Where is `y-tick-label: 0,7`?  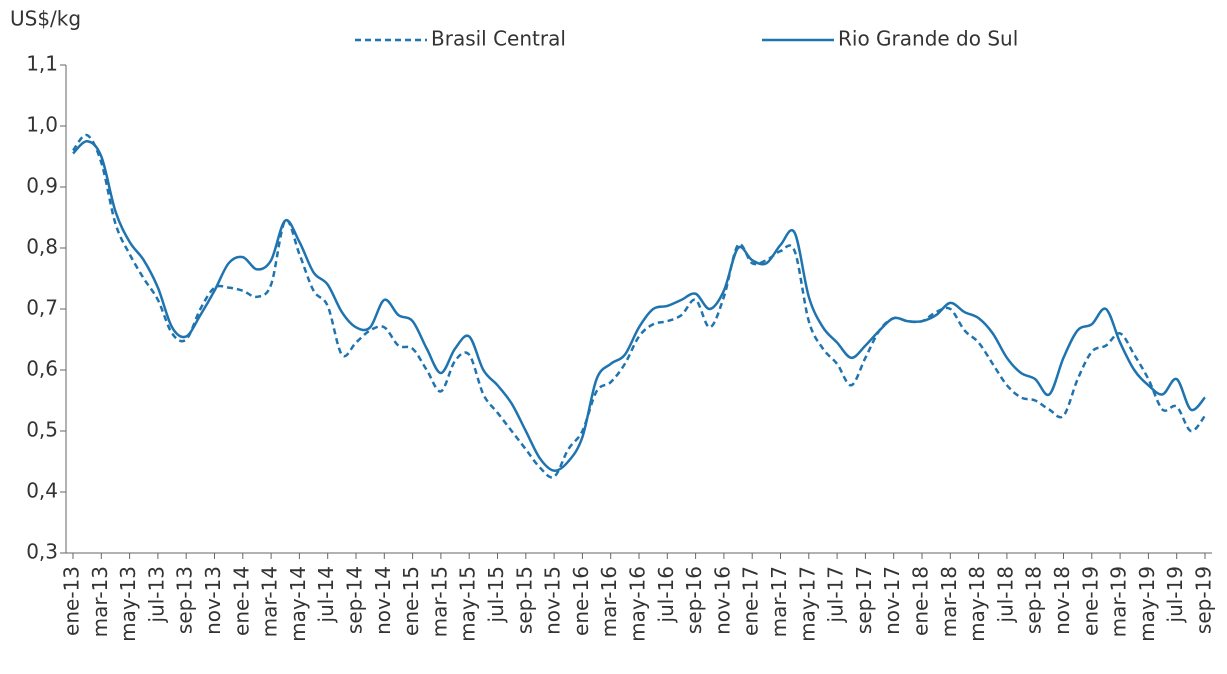
y-tick-label: 0,7 is located at coordinates (42, 308).